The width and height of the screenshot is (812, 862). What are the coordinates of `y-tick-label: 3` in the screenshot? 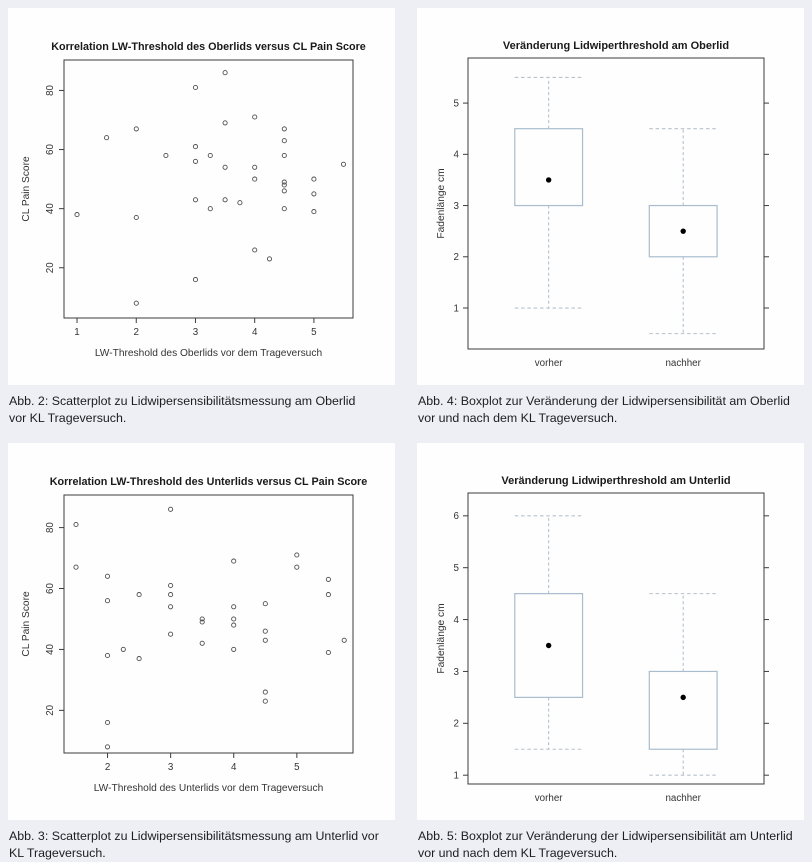 It's located at (457, 206).